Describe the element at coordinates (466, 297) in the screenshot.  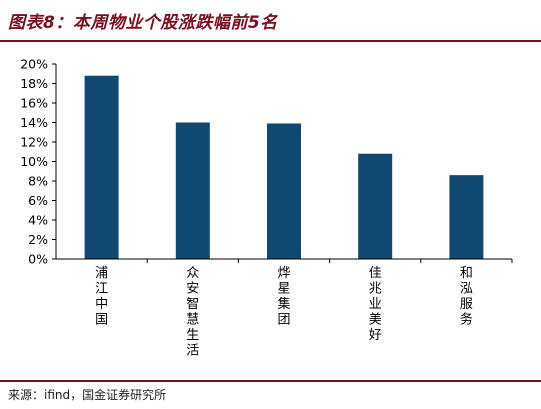
I see `x-category-label: 和泓服务` at that location.